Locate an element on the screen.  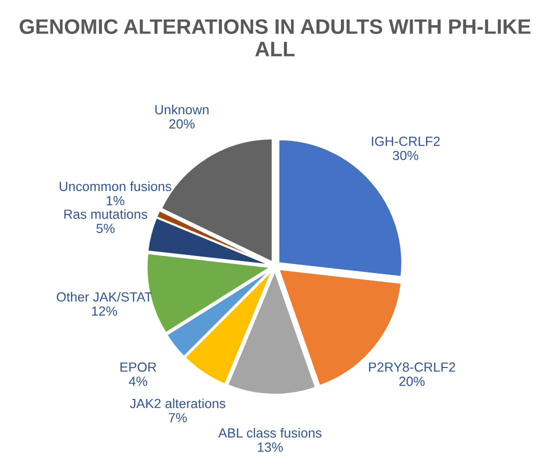
data-label: 30% is located at coordinates (405, 155).